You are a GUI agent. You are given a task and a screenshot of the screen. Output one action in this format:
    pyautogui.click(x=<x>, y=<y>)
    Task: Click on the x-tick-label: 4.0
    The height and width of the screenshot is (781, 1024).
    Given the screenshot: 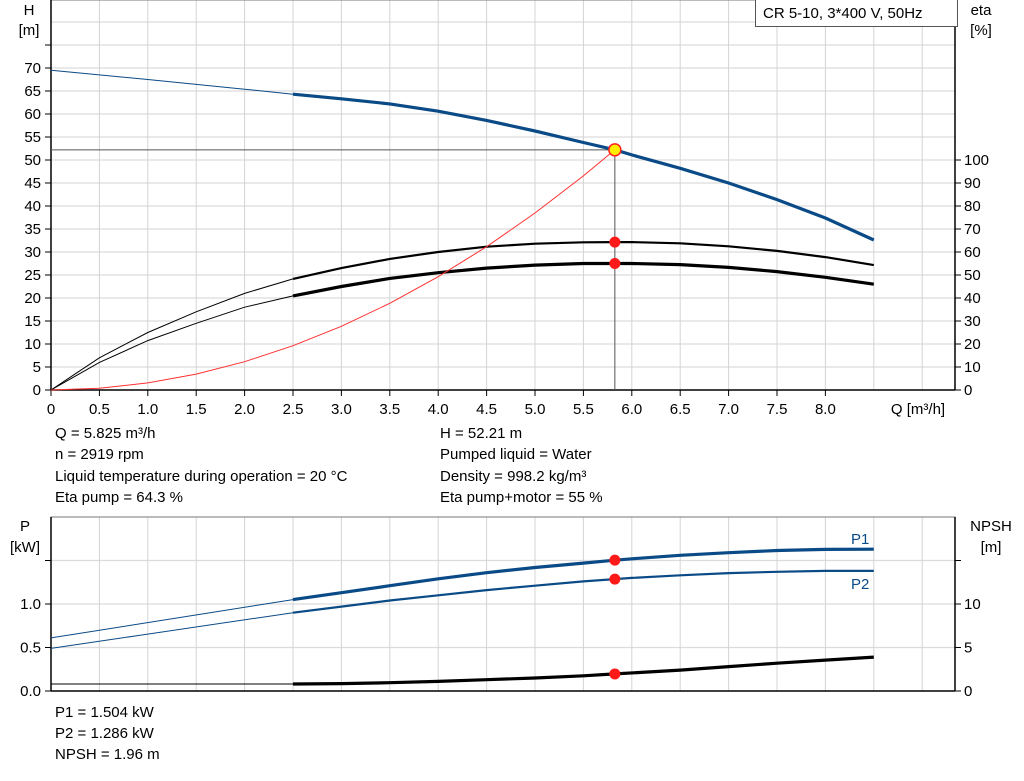 What is the action you would take?
    pyautogui.click(x=438, y=409)
    